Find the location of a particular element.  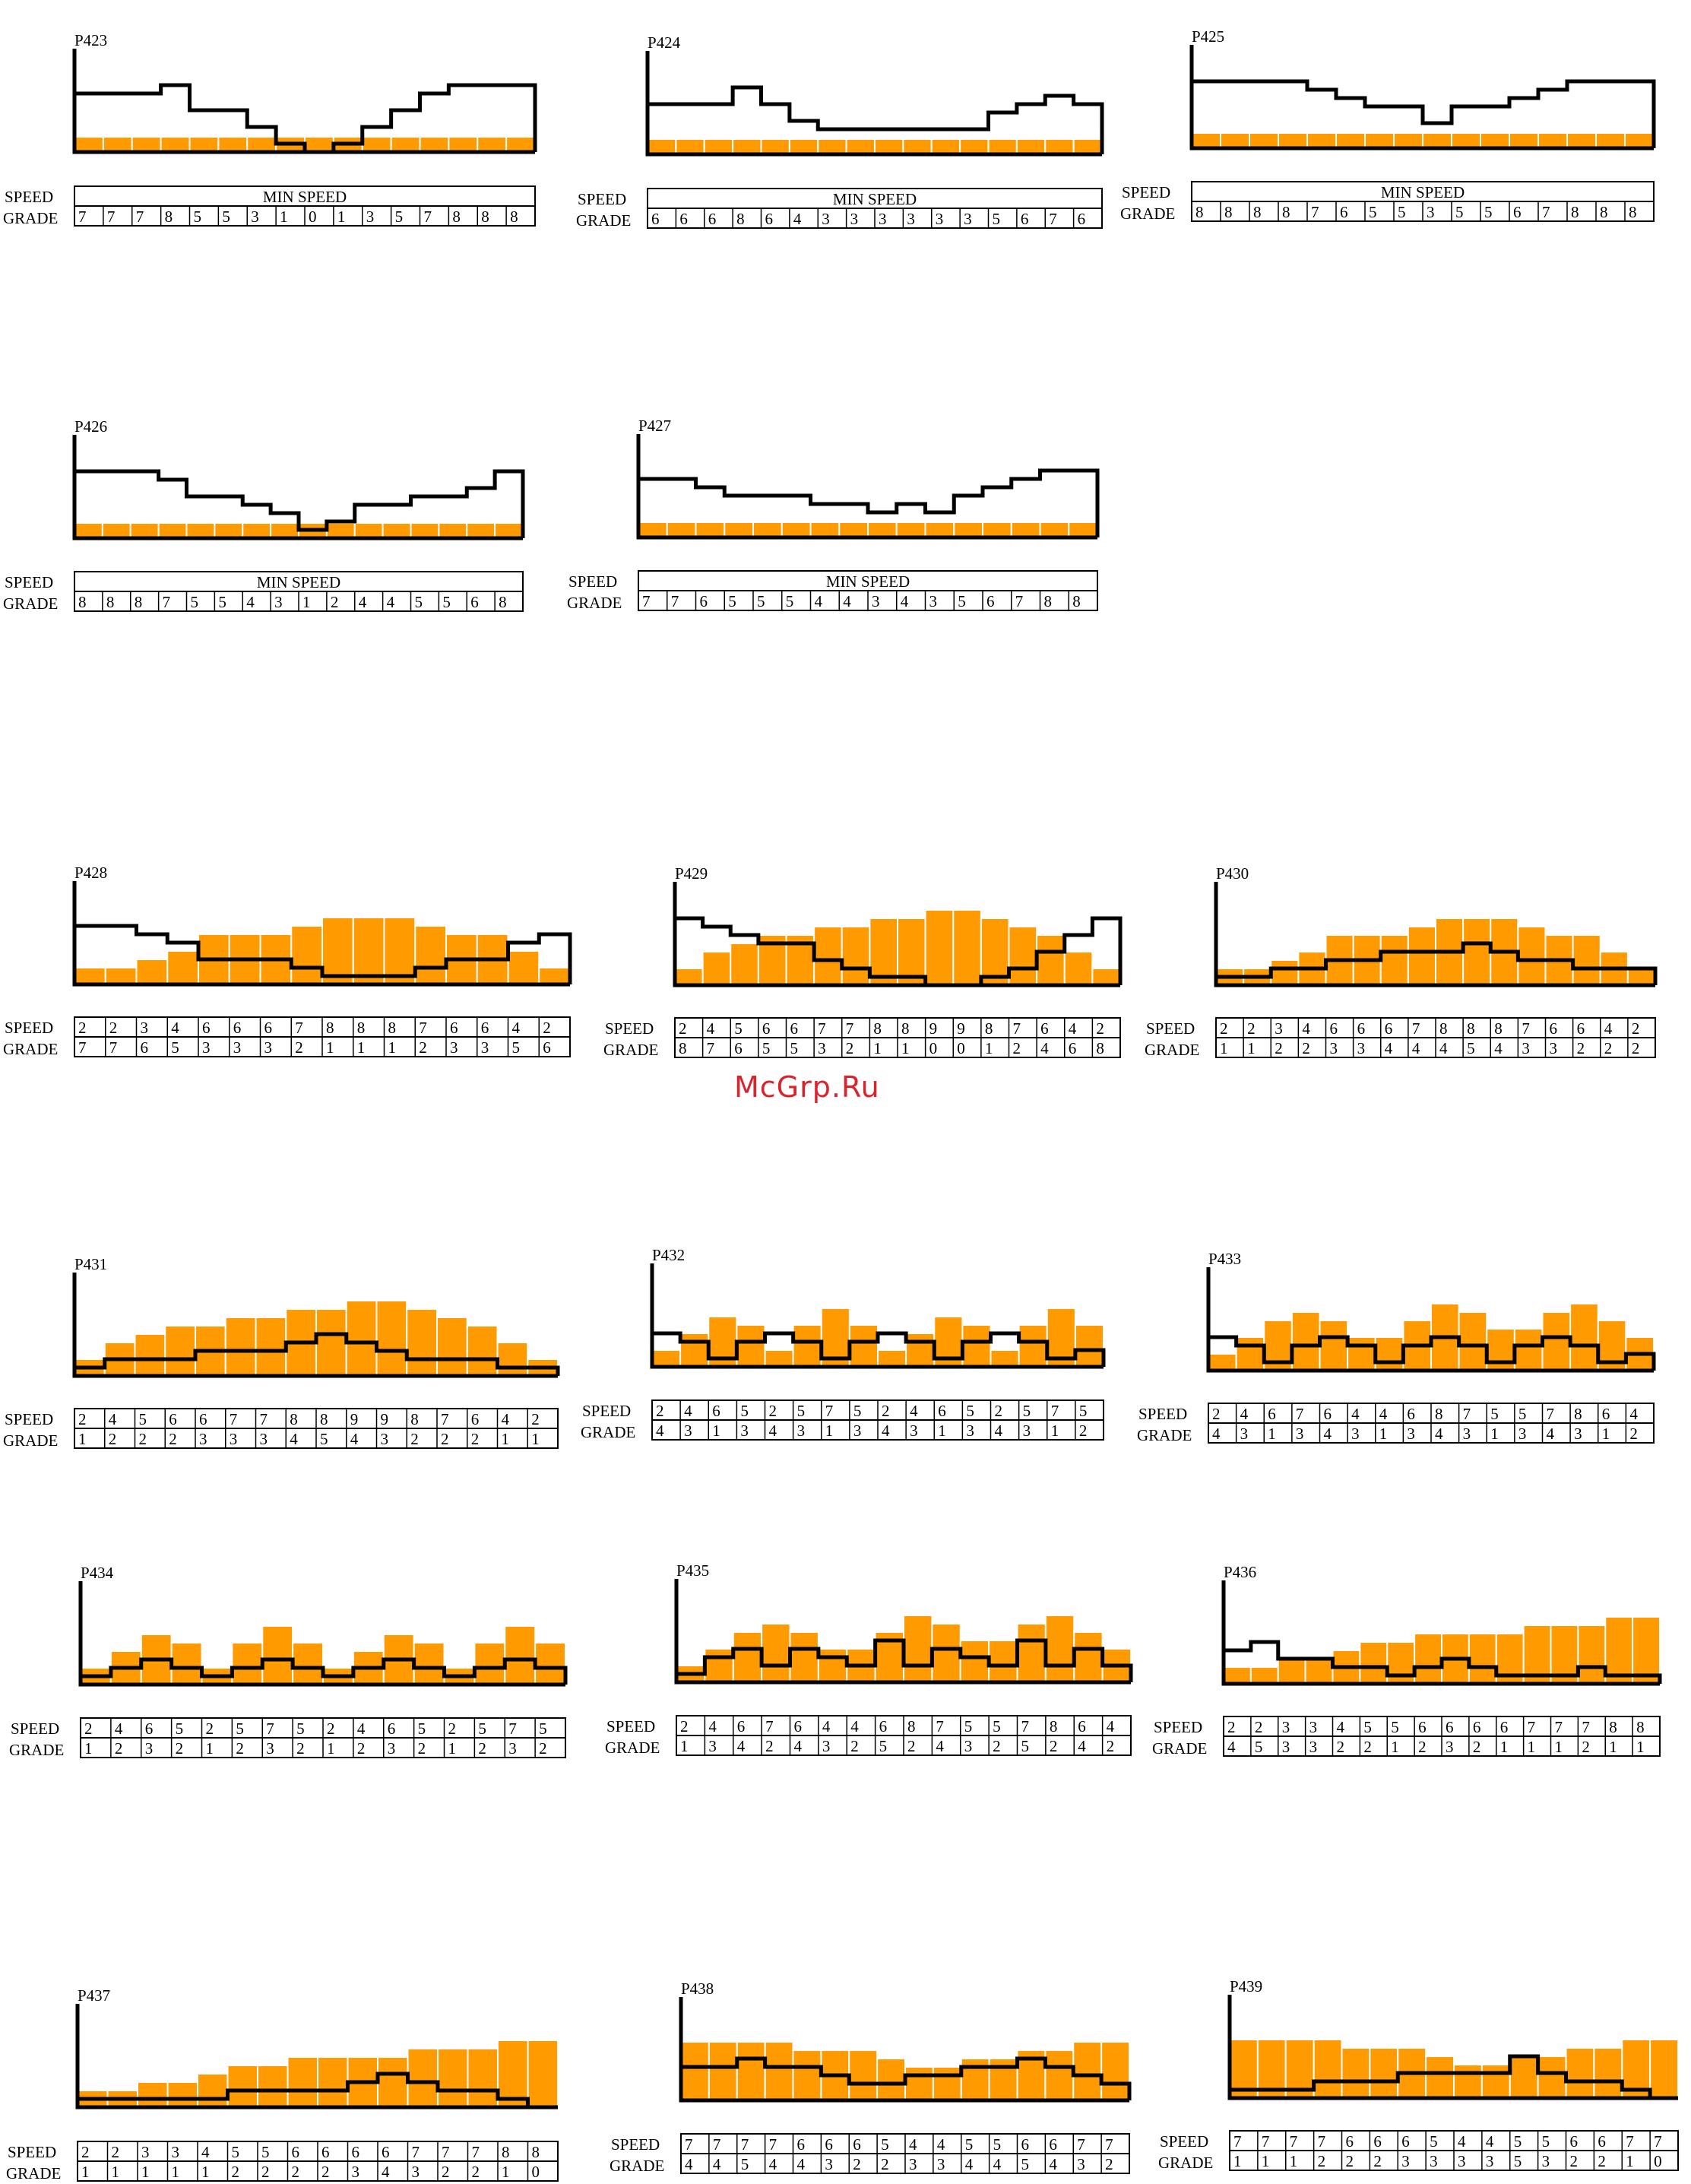

value-table: 2 4 6 7 6 4 4 6 8 7 5 5 7 8 6 4 4 3 1 3 4 3 1 3 4 3 1 3 4 3 1 2 is located at coordinates (1432, 1423).